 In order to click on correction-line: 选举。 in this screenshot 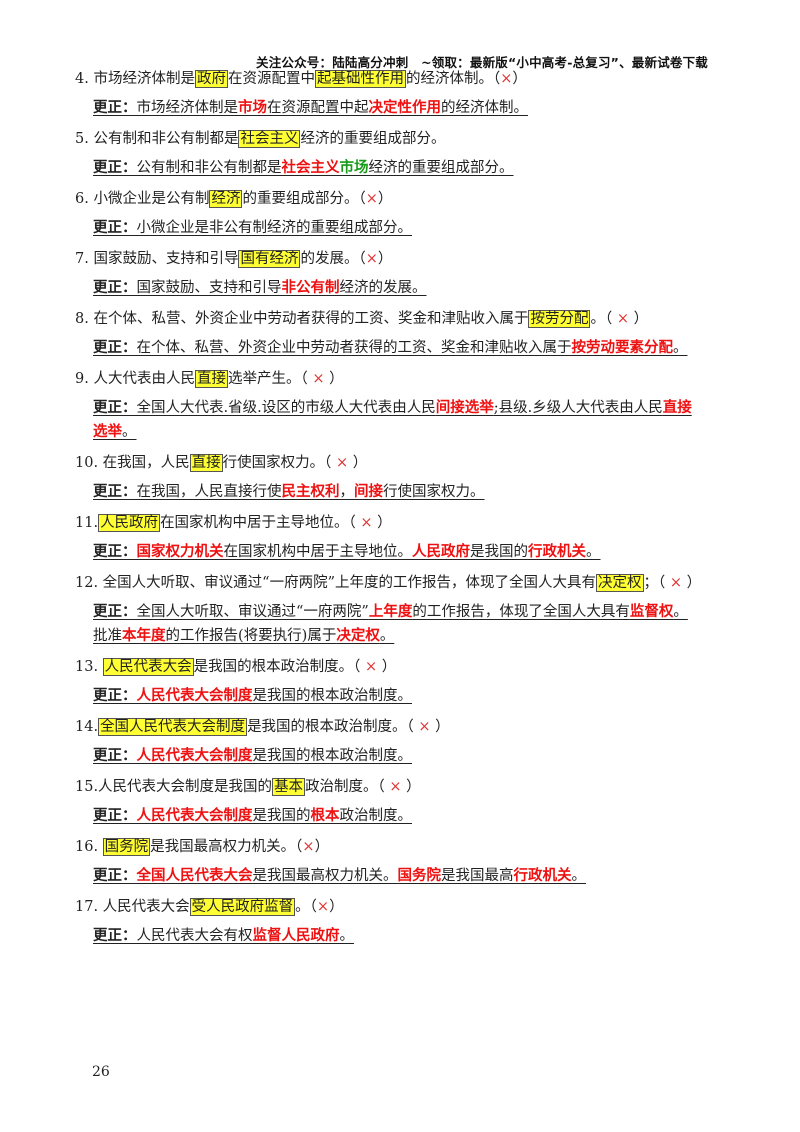, I will do `click(402, 432)`.